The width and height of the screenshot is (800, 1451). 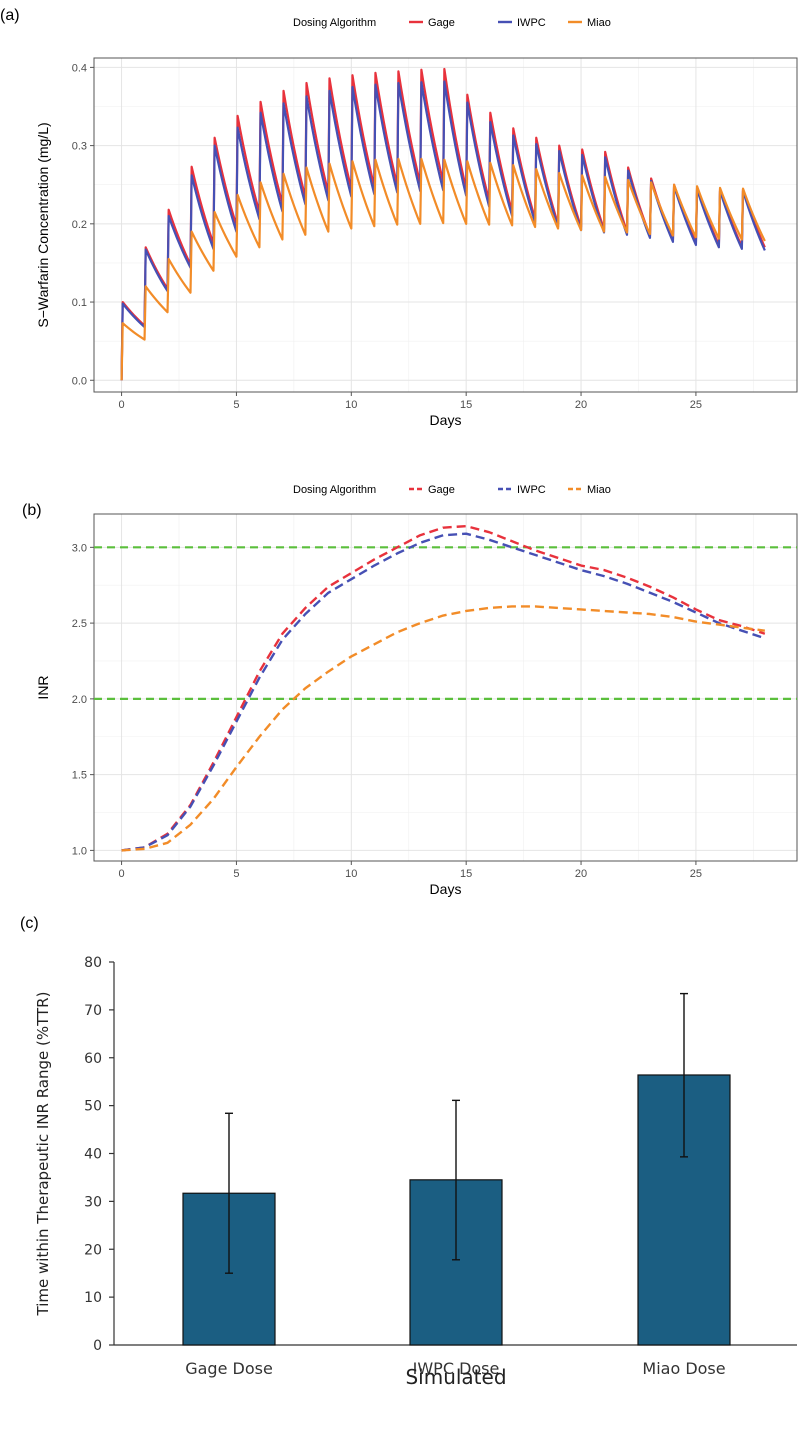 What do you see at coordinates (93, 1155) in the screenshot?
I see `y-tick-label: 40` at bounding box center [93, 1155].